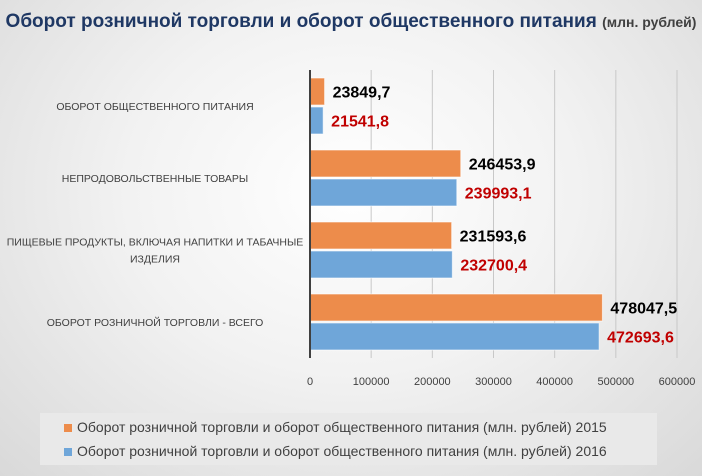 This screenshot has height=476, width=702. Describe the element at coordinates (371, 382) in the screenshot. I see `tick-label: 100000` at that location.